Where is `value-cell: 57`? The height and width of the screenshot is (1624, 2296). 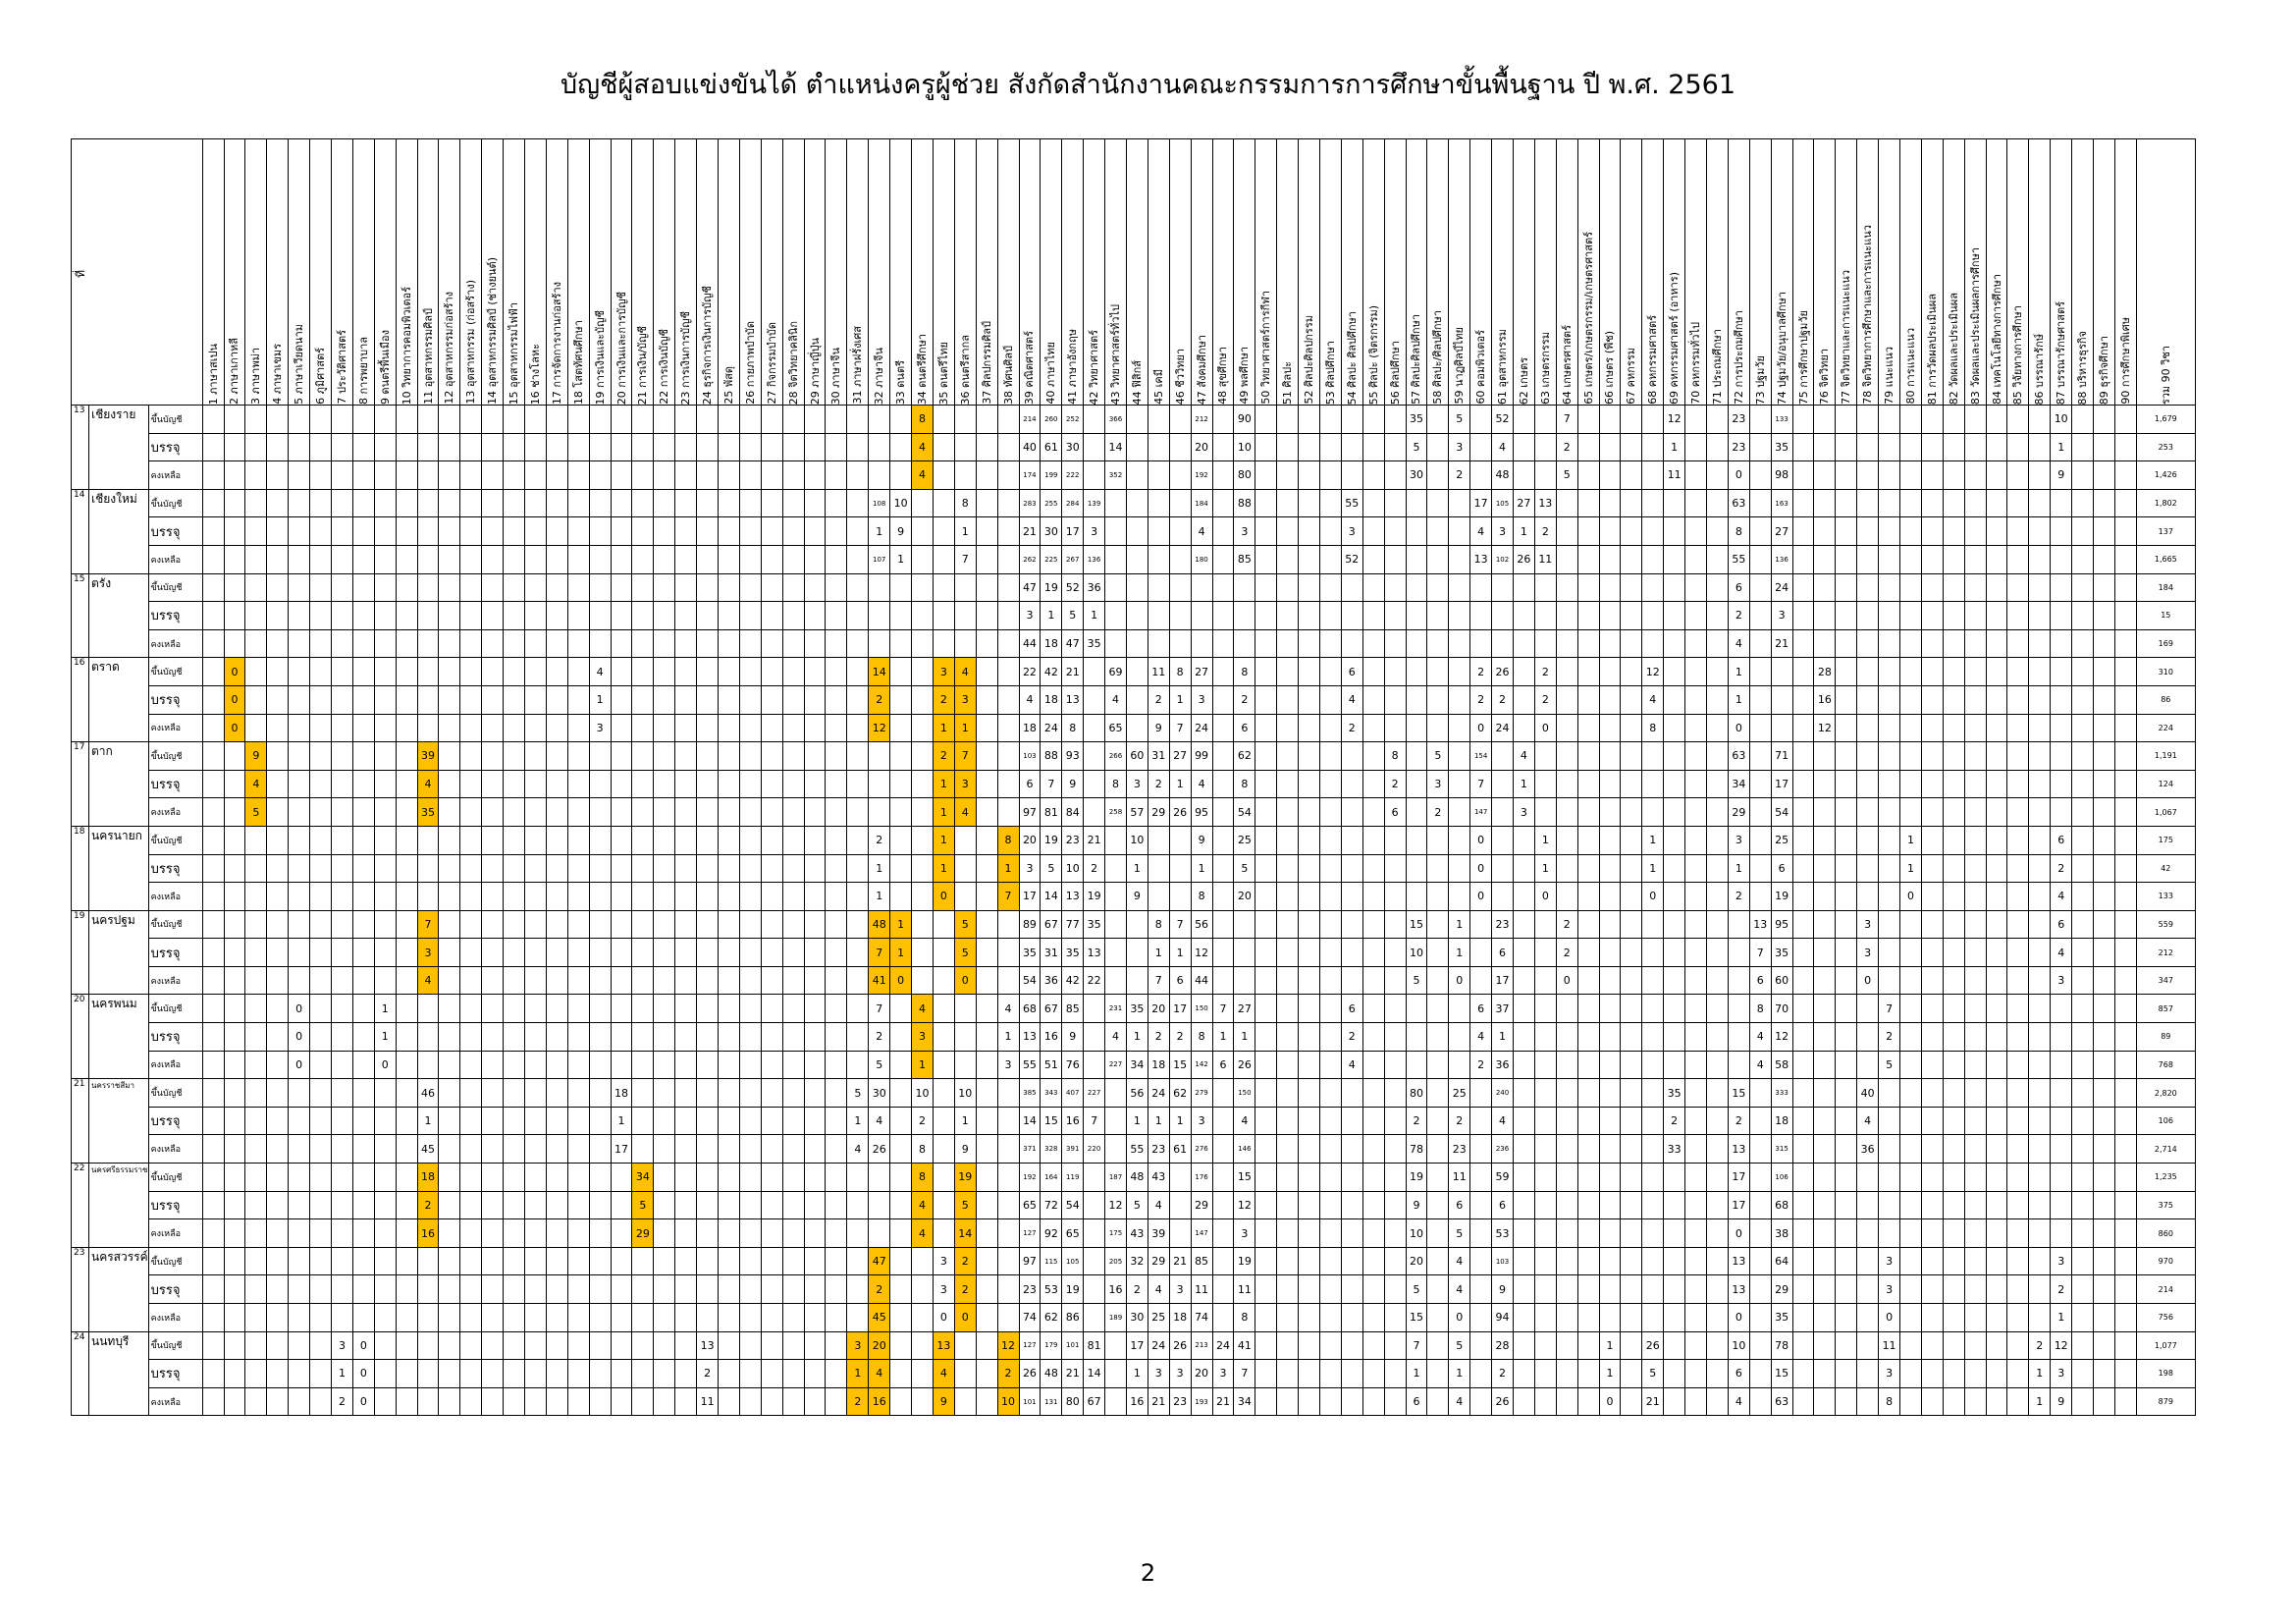 value-cell: 57 is located at coordinates (1136, 812).